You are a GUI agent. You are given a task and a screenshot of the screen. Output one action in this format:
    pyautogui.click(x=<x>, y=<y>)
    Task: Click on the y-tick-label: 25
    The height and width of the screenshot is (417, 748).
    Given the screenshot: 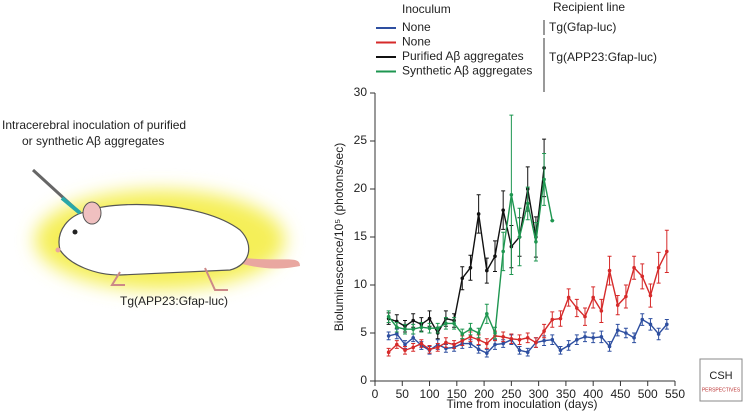 What is the action you would take?
    pyautogui.click(x=361, y=140)
    